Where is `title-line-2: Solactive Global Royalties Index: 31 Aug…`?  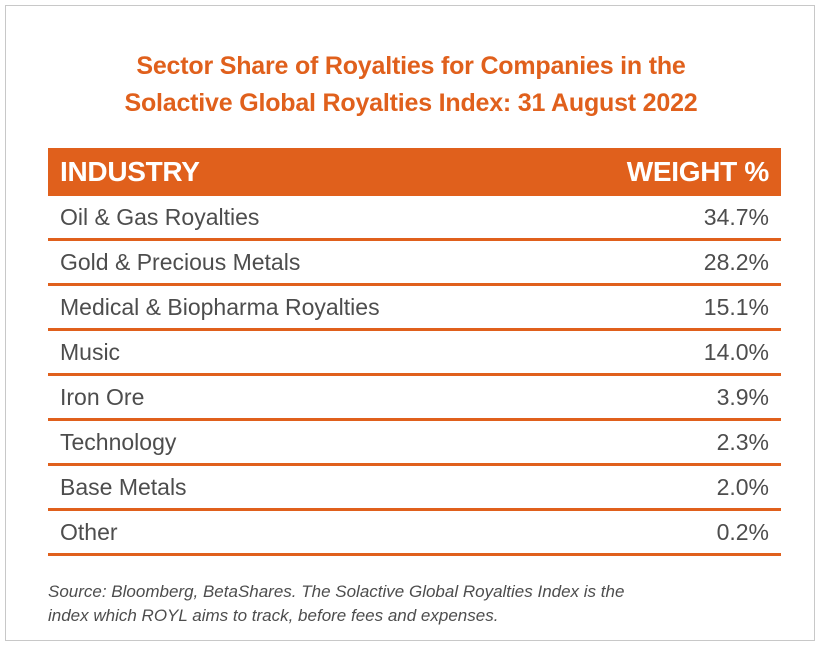
title-line-2: Solactive Global Royalties Index: 31 Aug… is located at coordinates (411, 103).